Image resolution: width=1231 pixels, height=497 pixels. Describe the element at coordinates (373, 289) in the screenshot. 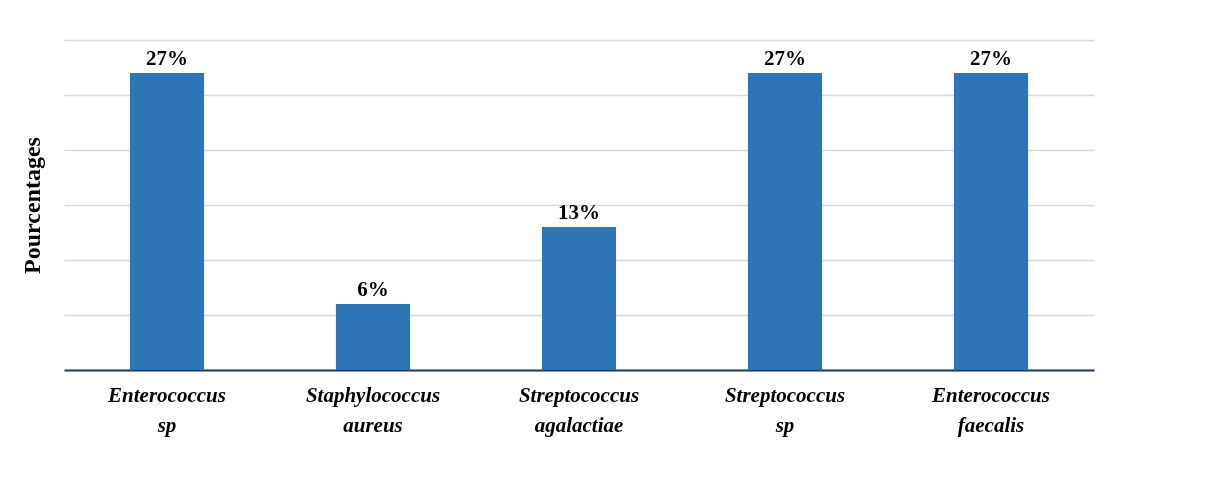

I see `data-label: 6%` at that location.